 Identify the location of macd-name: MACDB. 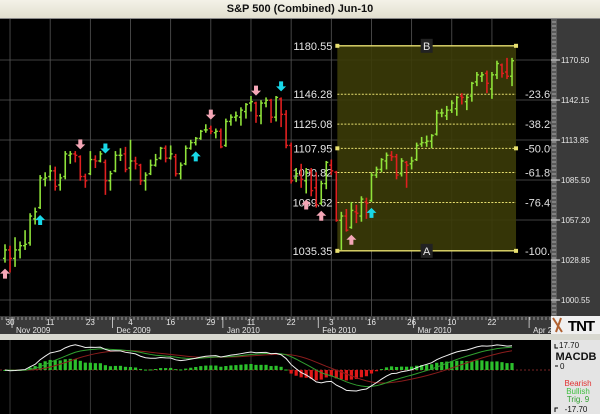
(576, 357).